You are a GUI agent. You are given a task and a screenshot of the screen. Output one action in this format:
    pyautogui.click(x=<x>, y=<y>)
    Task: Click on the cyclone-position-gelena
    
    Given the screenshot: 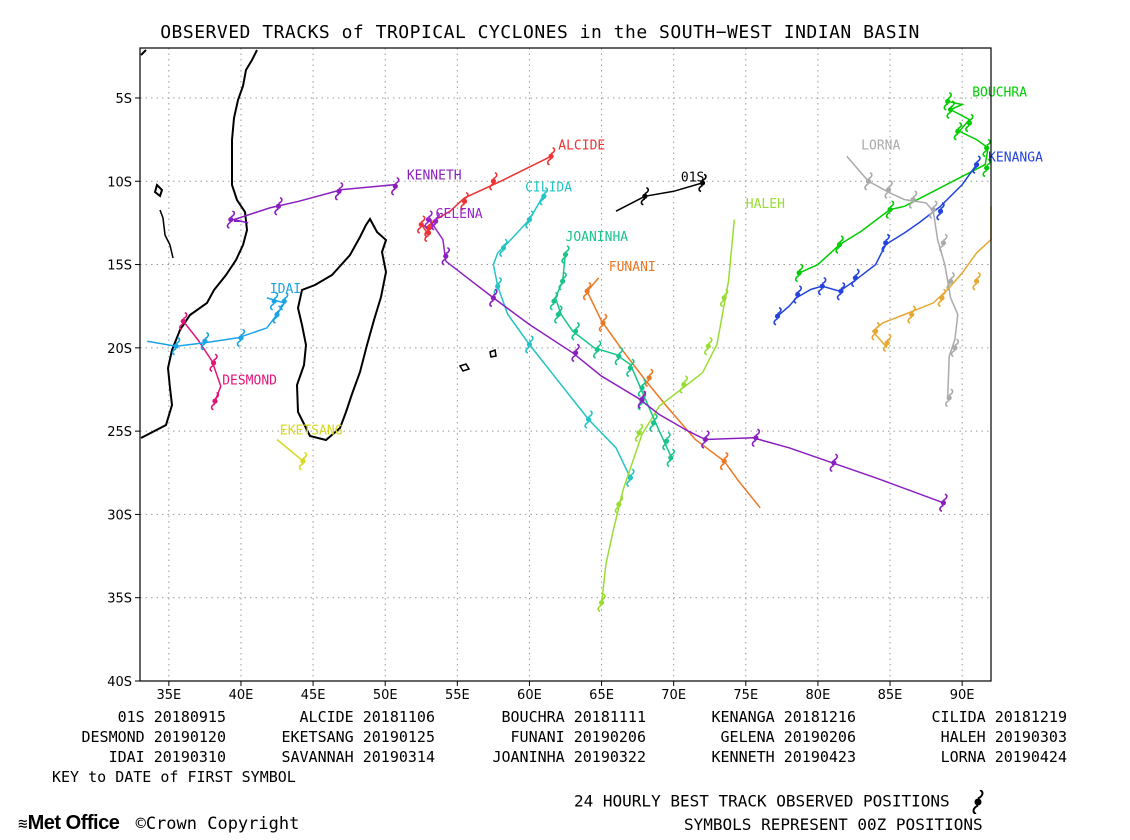 What is the action you would take?
    pyautogui.click(x=435, y=221)
    